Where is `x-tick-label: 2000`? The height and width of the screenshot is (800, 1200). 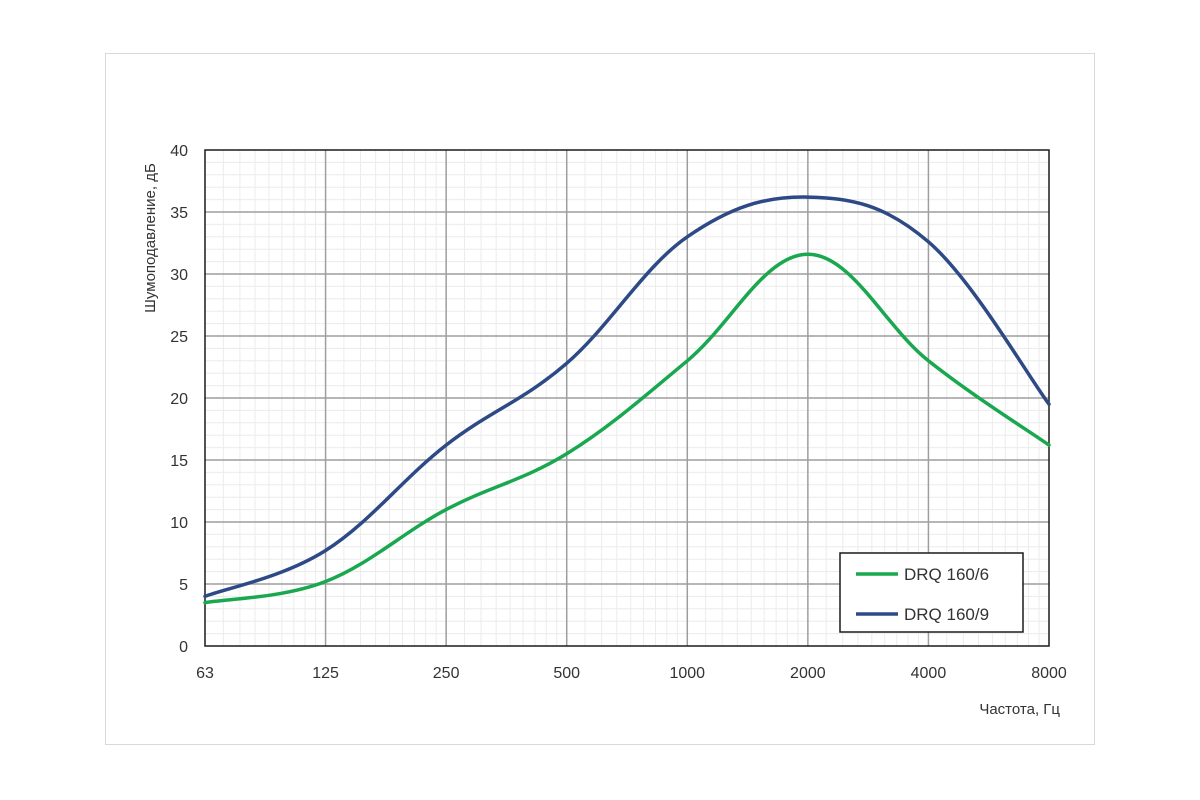 x-tick-label: 2000 is located at coordinates (808, 673).